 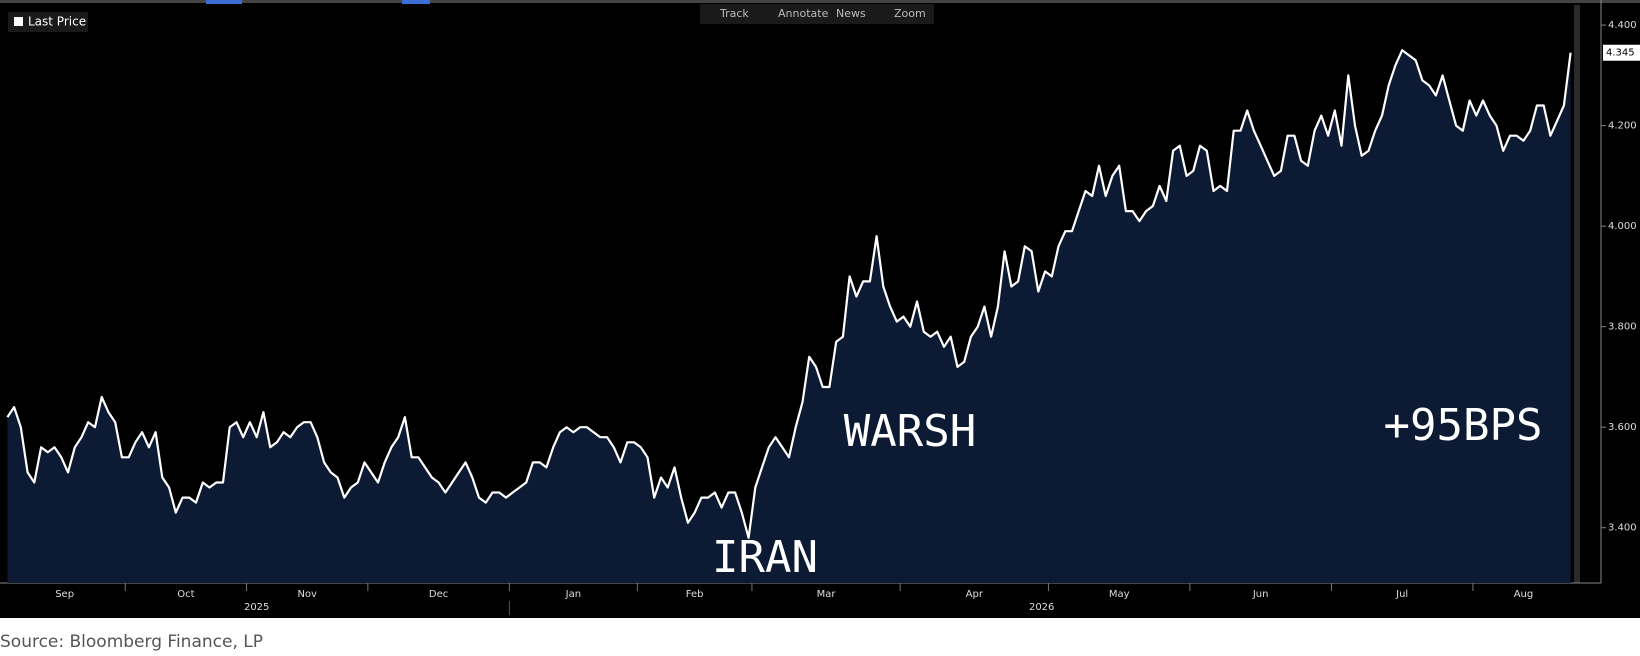 What do you see at coordinates (803, 13) in the screenshot?
I see `toolbar-button: Annotate` at bounding box center [803, 13].